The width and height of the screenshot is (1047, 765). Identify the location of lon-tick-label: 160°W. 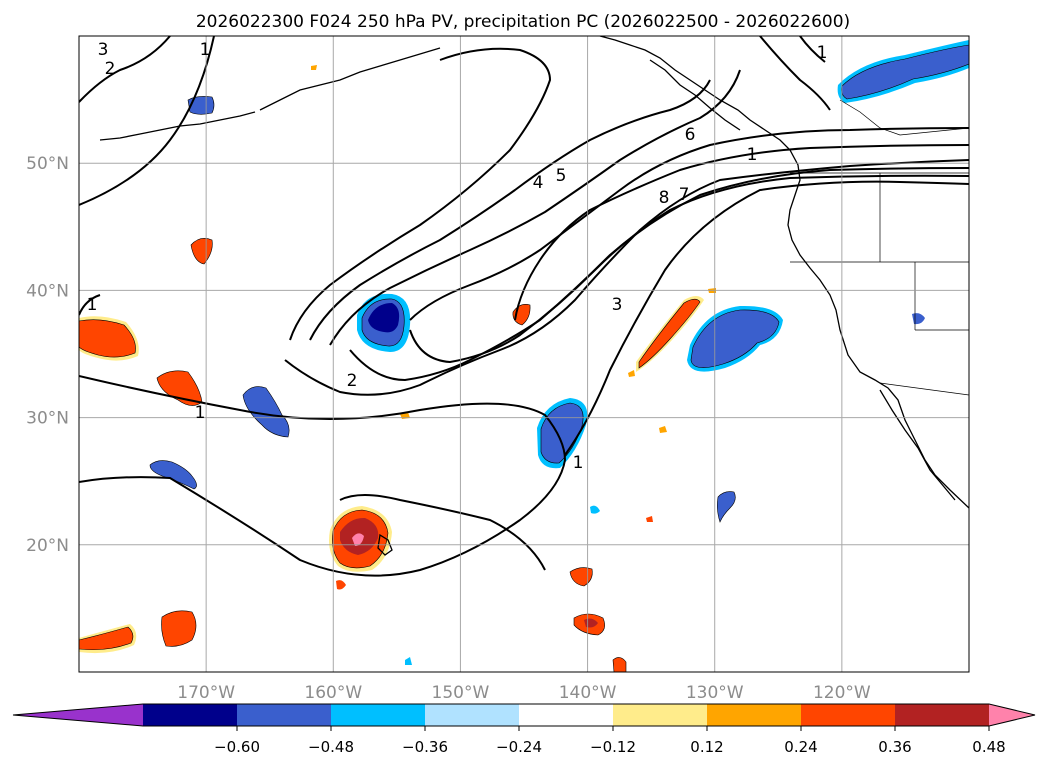
(333, 693).